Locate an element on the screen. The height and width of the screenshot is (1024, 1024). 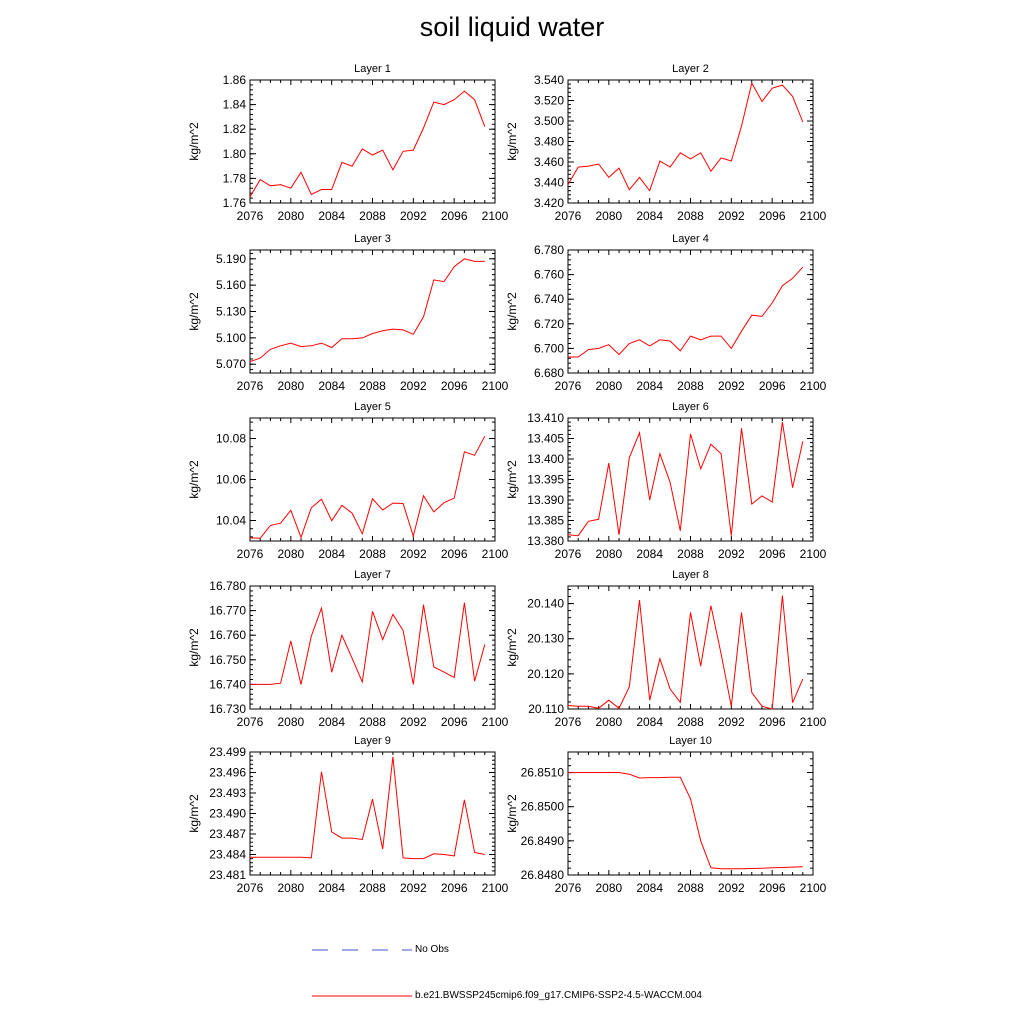
panel-title: Layer 8 is located at coordinates (690, 575).